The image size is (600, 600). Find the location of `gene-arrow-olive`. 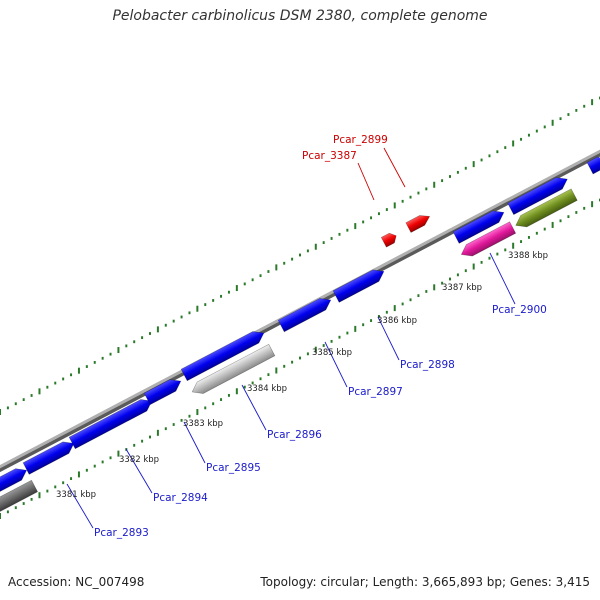

gene-arrow-olive is located at coordinates (546, 208).